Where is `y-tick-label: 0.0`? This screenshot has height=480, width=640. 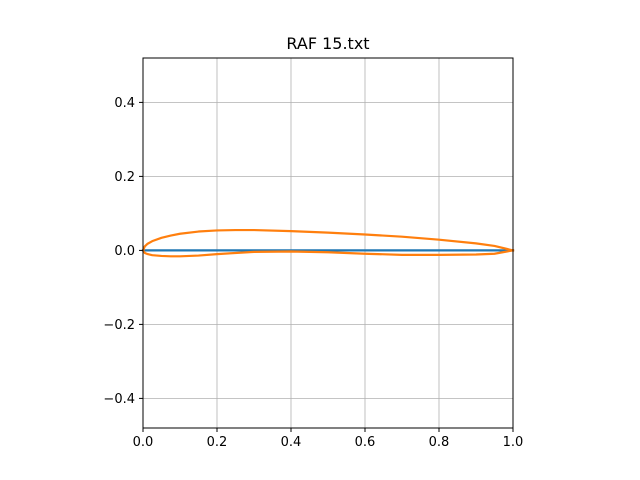
y-tick-label: 0.0 is located at coordinates (124, 251).